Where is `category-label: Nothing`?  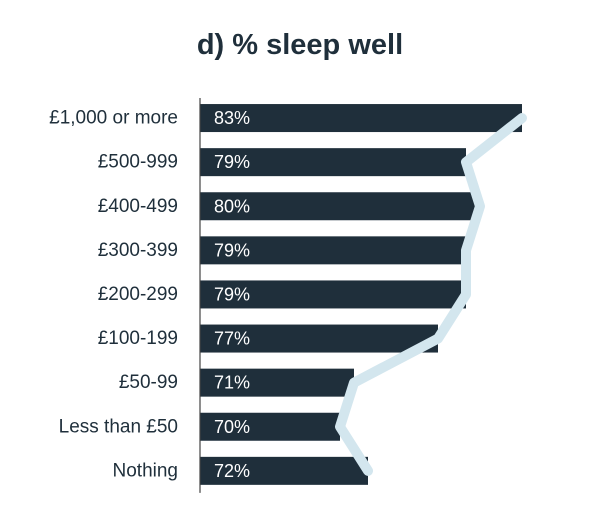 category-label: Nothing is located at coordinates (146, 470).